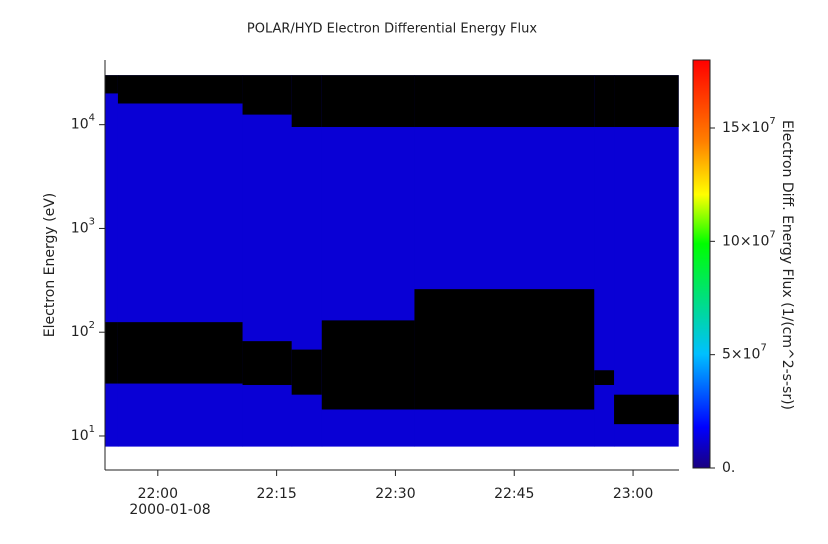  I want to click on y-tick-label: 10³, so click(83, 226).